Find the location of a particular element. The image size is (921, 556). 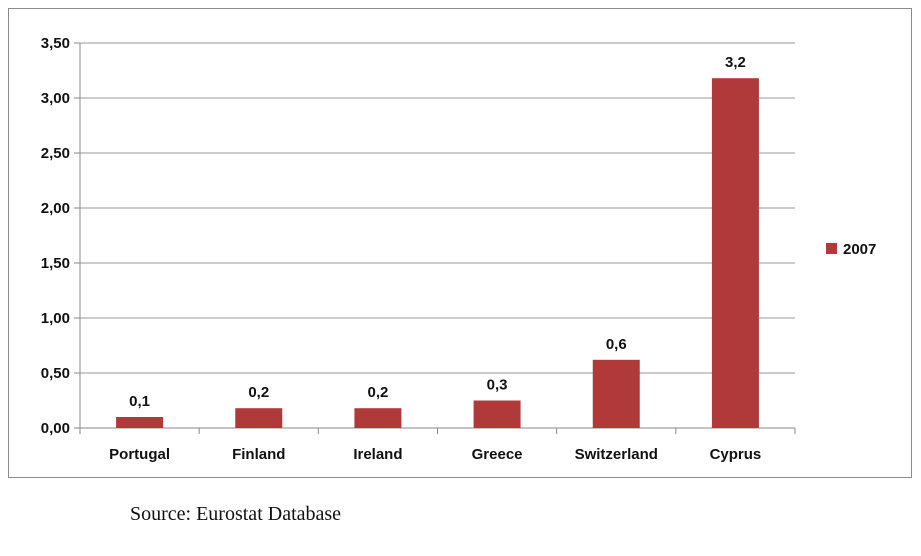

bar-ireland is located at coordinates (378, 418).